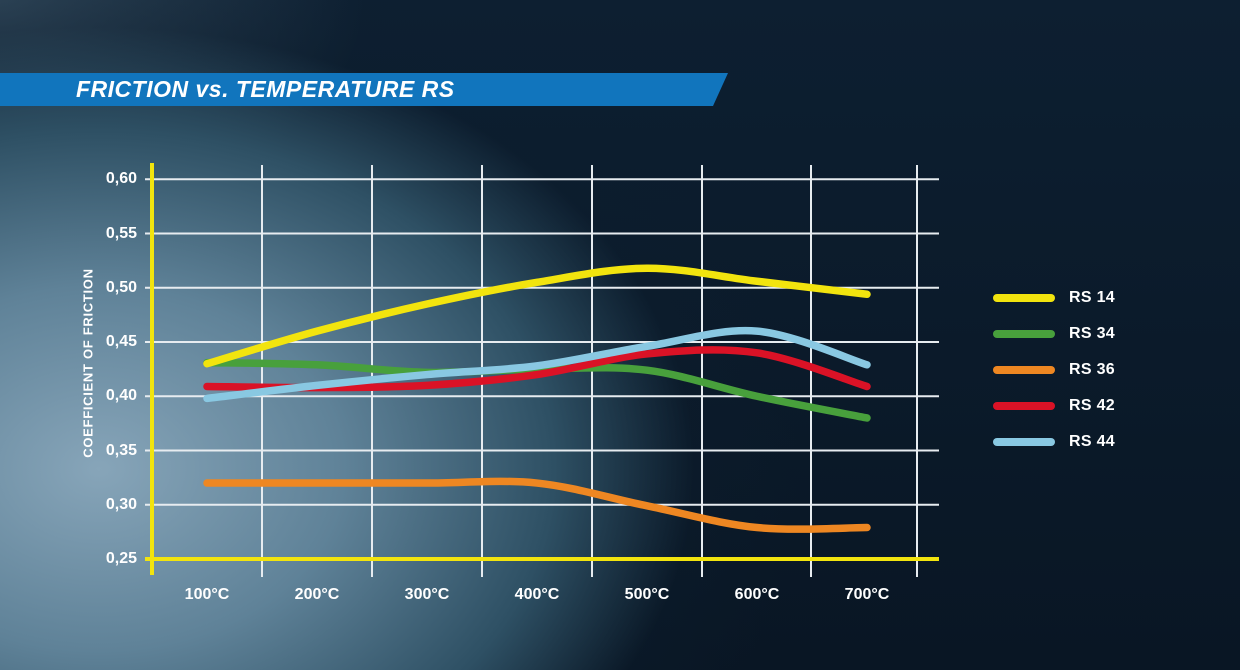 This screenshot has width=1240, height=670. Describe the element at coordinates (121, 558) in the screenshot. I see `y-tick-label: 0,25` at that location.